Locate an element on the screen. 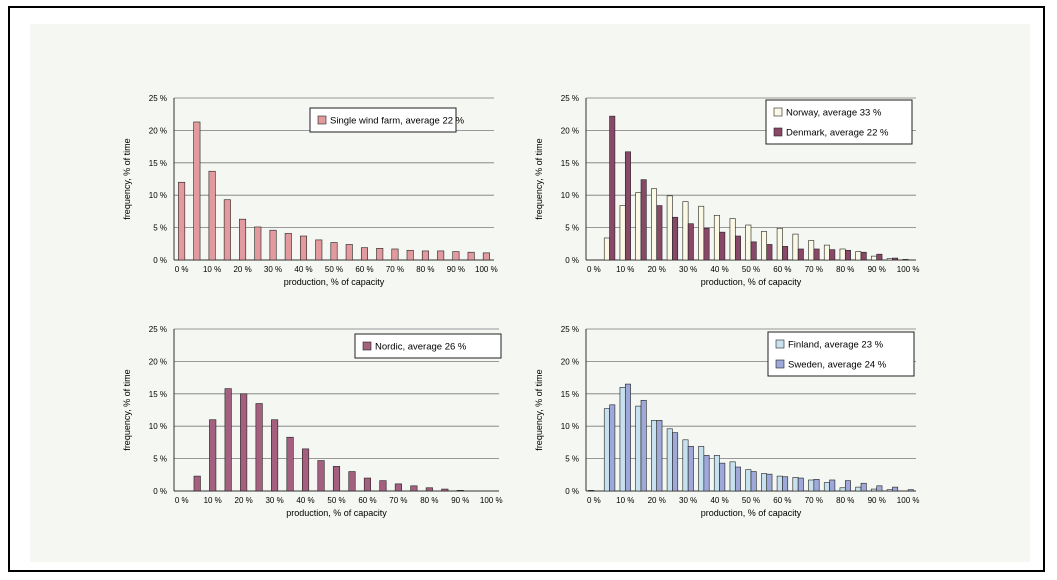  x-axis-title: production, % of capacity is located at coordinates (336, 513).